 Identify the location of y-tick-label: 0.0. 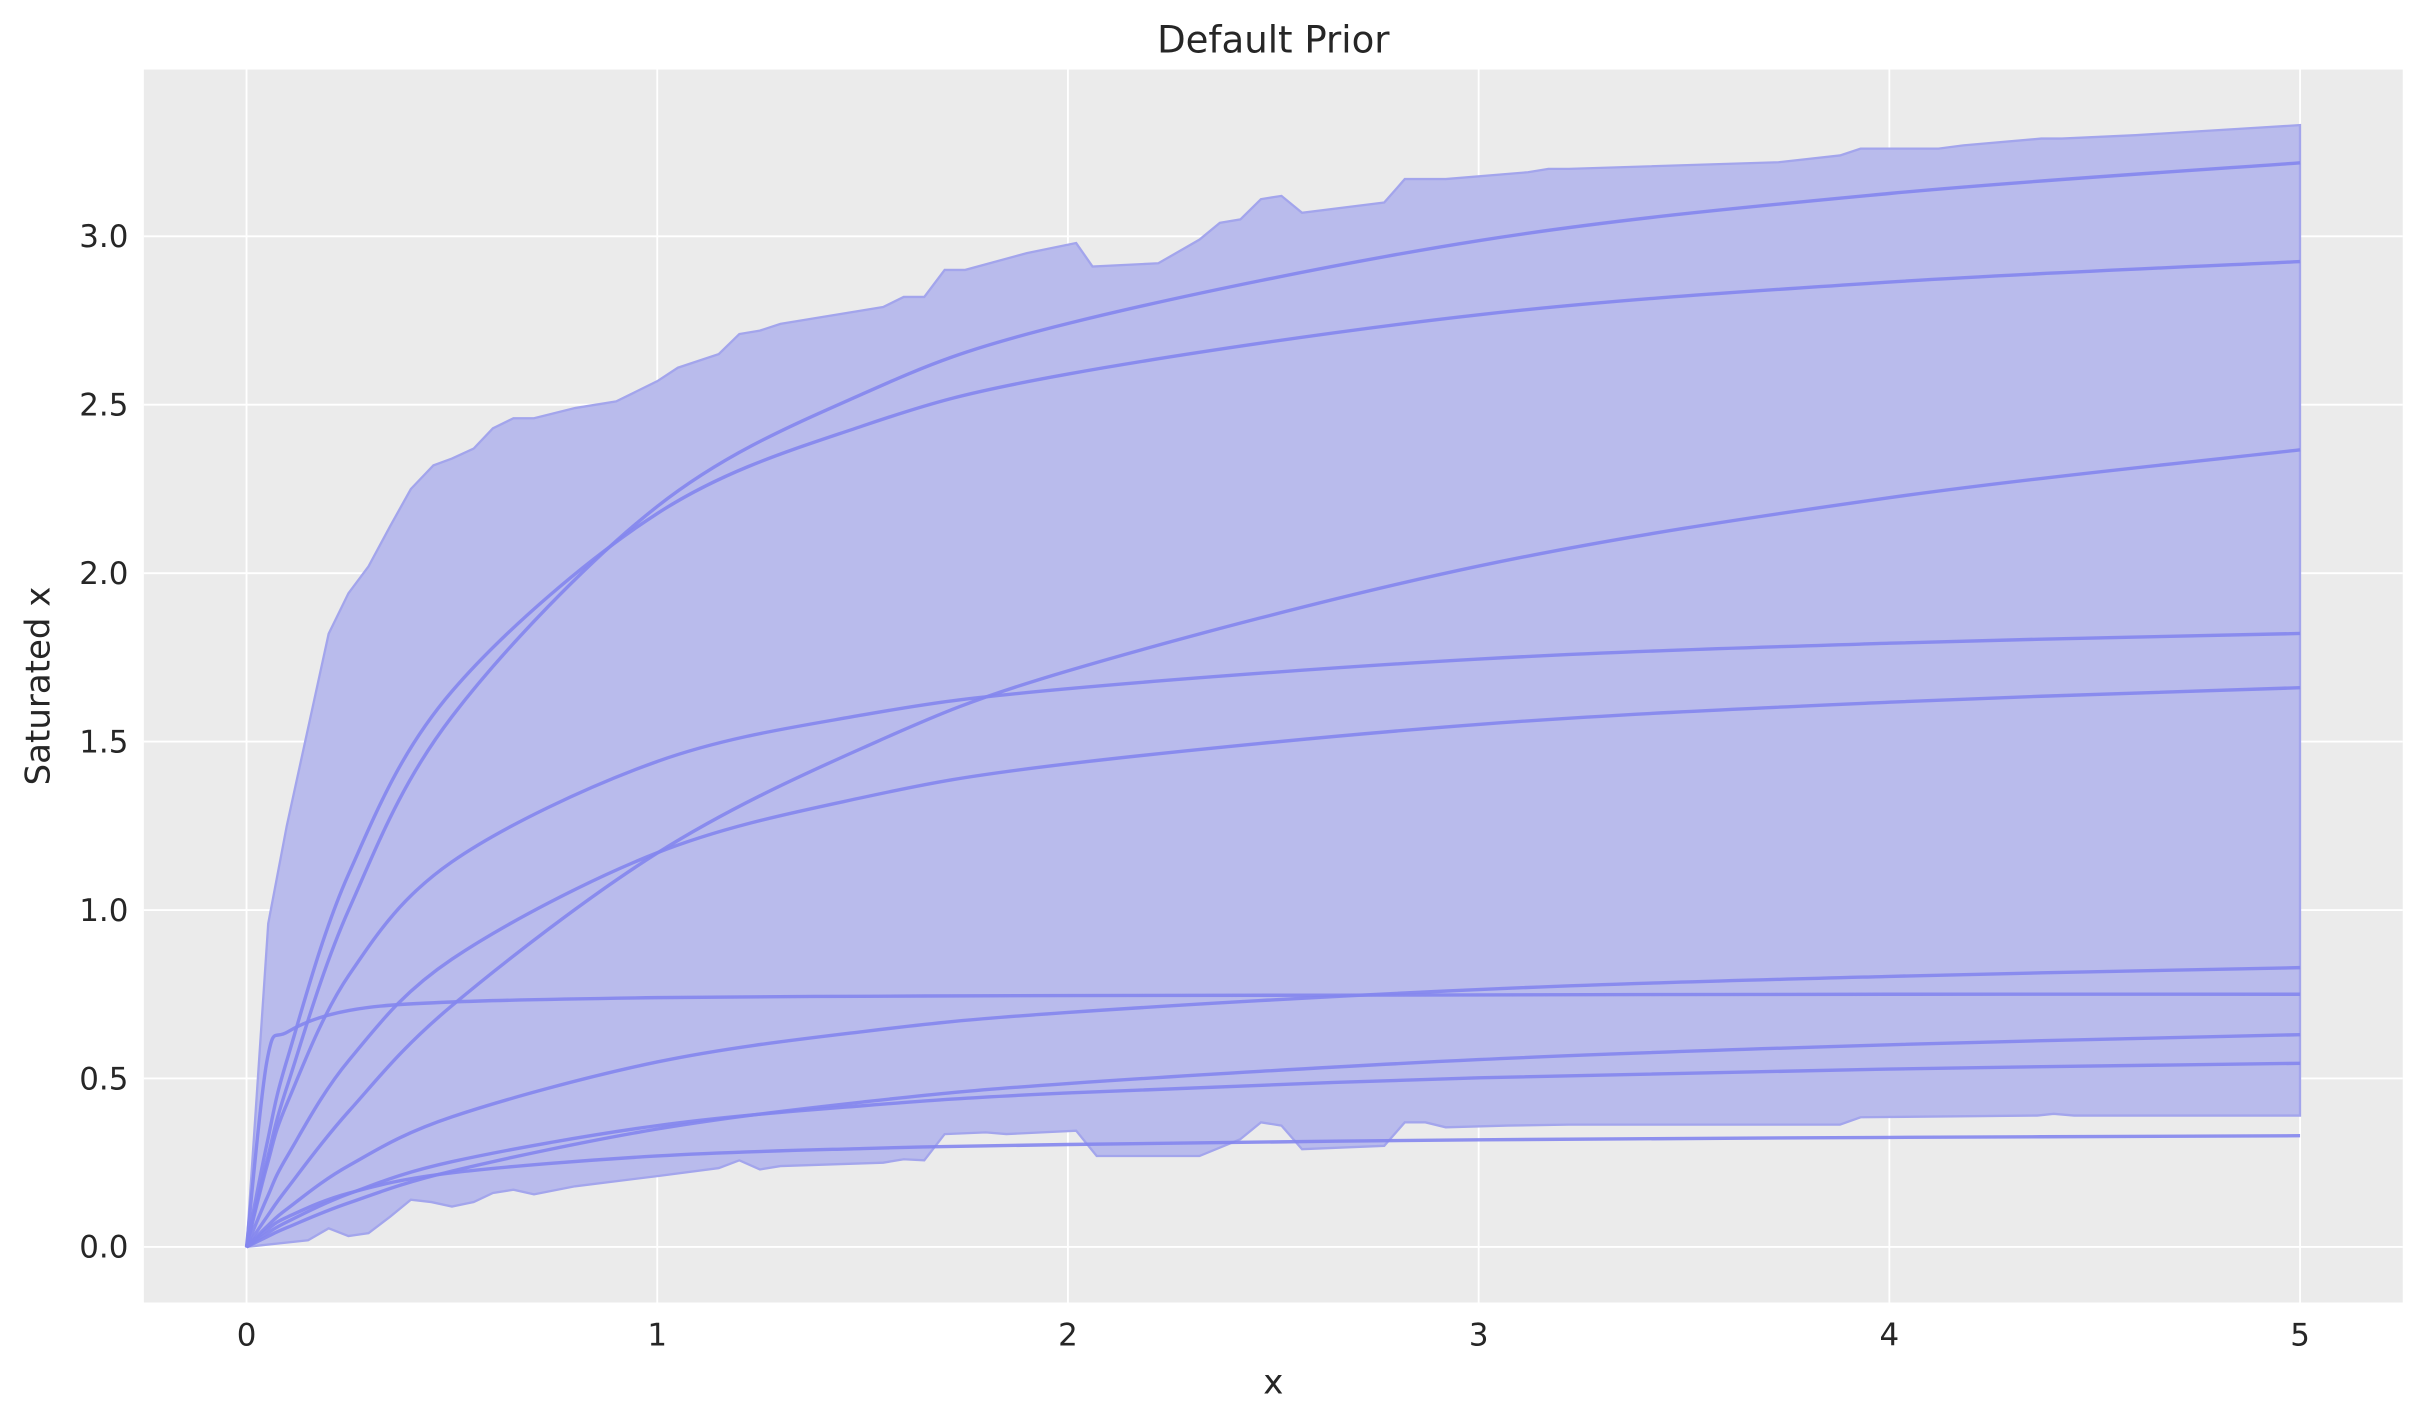
(103, 1248).